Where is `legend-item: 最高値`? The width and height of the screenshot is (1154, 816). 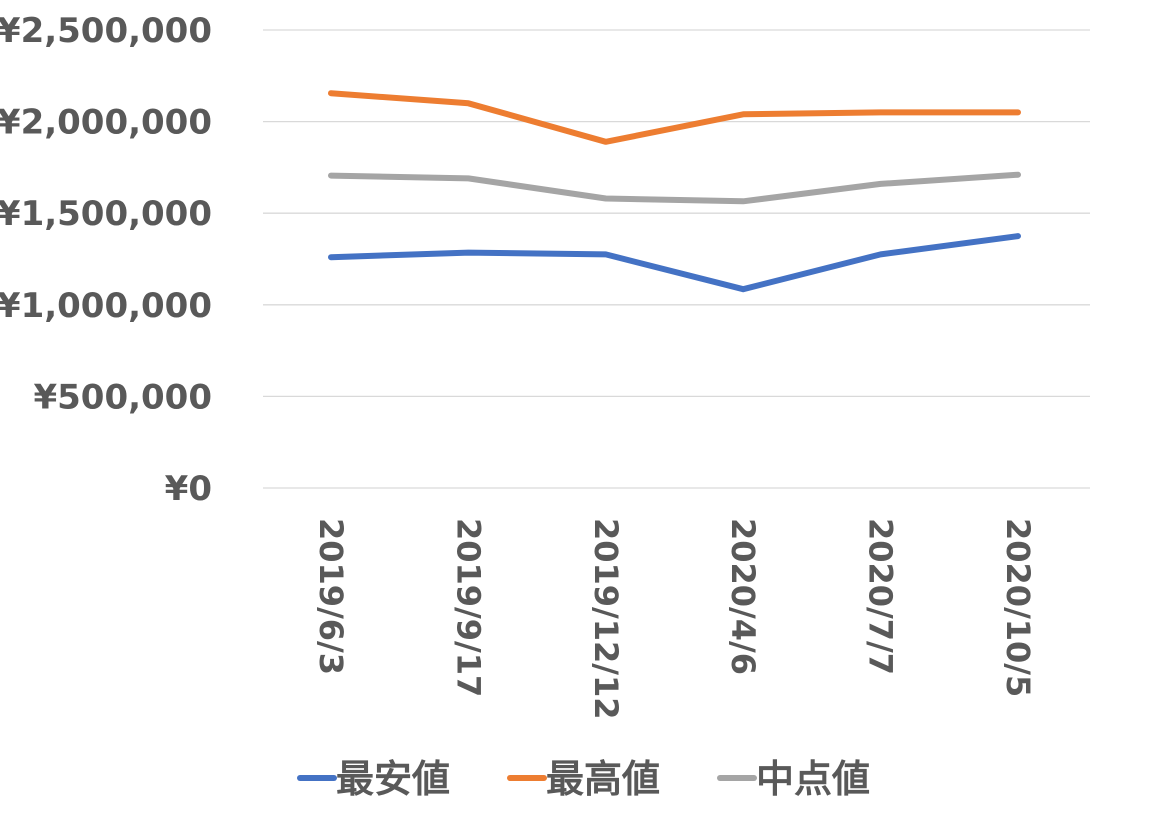
legend-item: 最高値 is located at coordinates (583, 779).